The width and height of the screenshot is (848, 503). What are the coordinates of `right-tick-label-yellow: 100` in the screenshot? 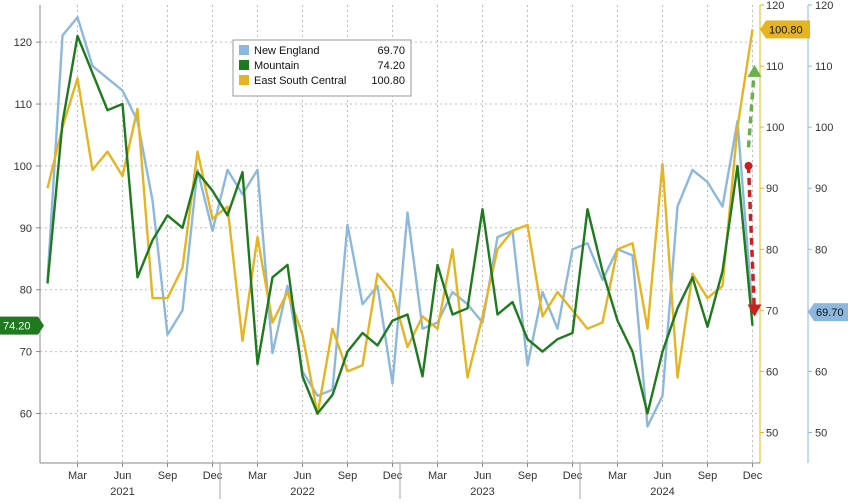 It's located at (775, 128).